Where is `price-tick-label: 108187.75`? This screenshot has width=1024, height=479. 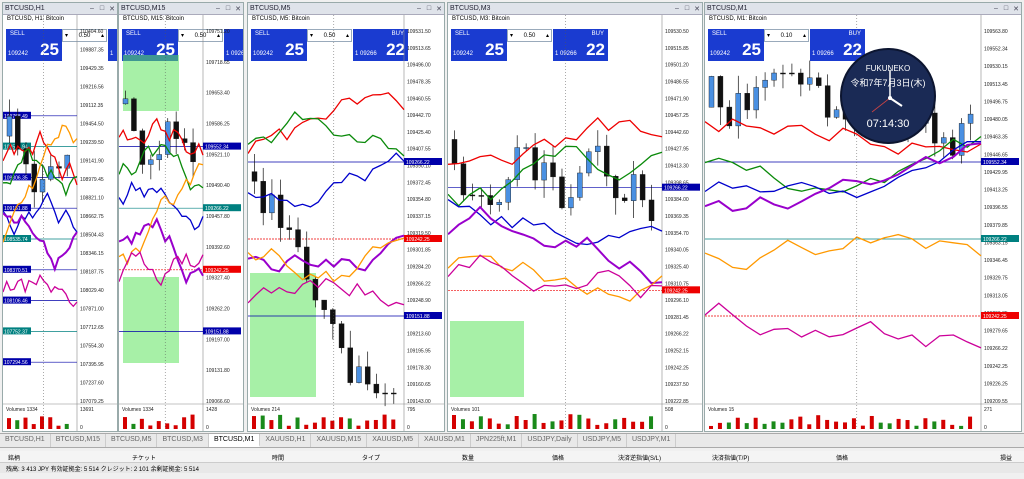 price-tick-label: 108187.75 is located at coordinates (92, 273).